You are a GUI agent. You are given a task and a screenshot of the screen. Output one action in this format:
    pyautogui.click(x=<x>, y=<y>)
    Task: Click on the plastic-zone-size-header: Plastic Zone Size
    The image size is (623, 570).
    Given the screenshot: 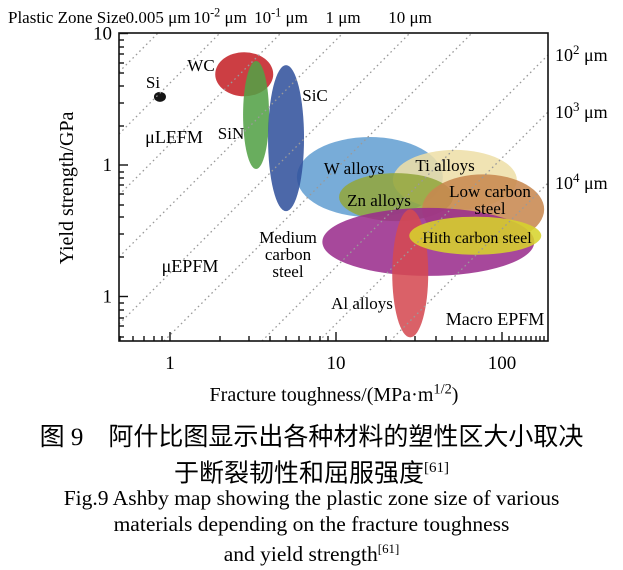 What is the action you would take?
    pyautogui.click(x=67, y=17)
    